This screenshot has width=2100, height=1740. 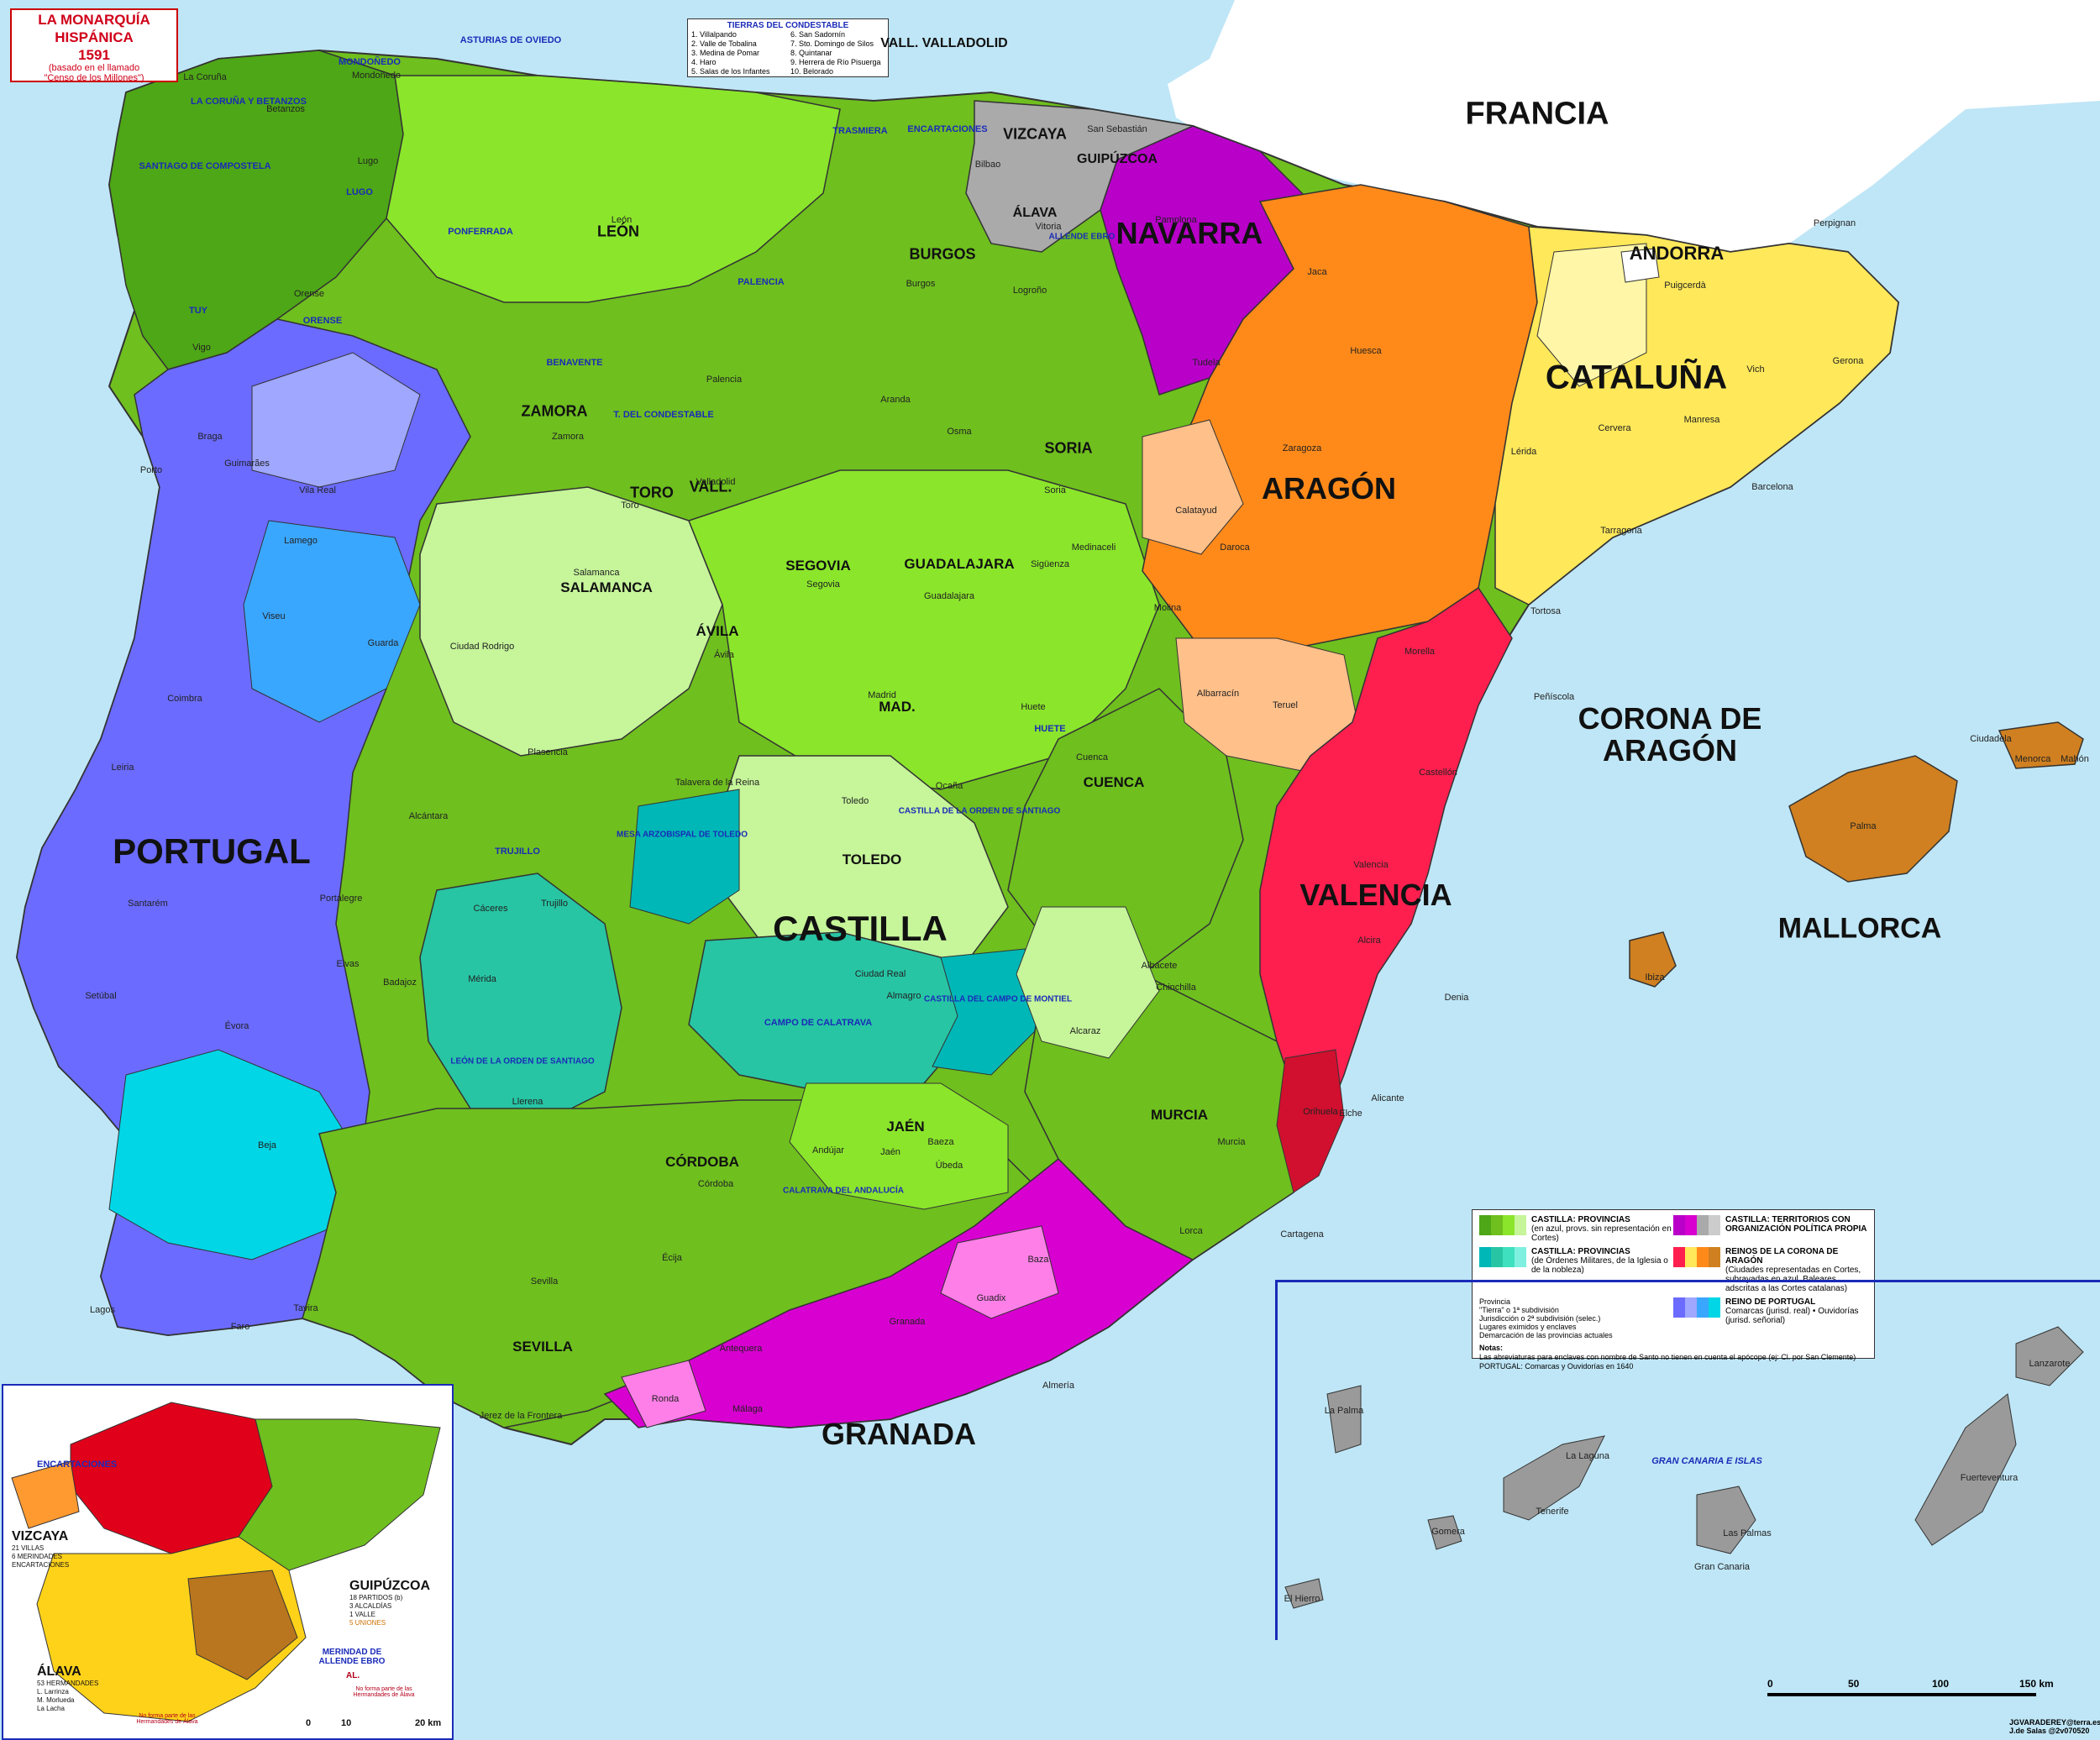 What do you see at coordinates (860, 131) in the screenshot?
I see `label-trasmiera: TRASMIERA` at bounding box center [860, 131].